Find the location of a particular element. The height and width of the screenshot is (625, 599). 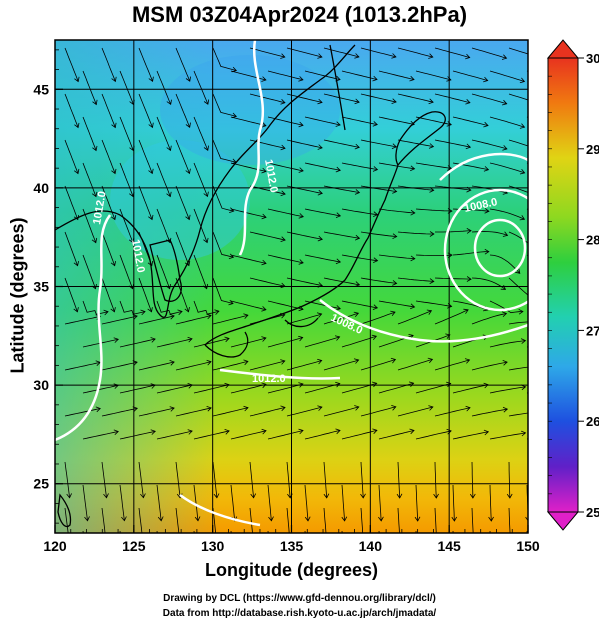

y-axis-ticks: 25 30 35 40 45 is located at coordinates (48, 286).